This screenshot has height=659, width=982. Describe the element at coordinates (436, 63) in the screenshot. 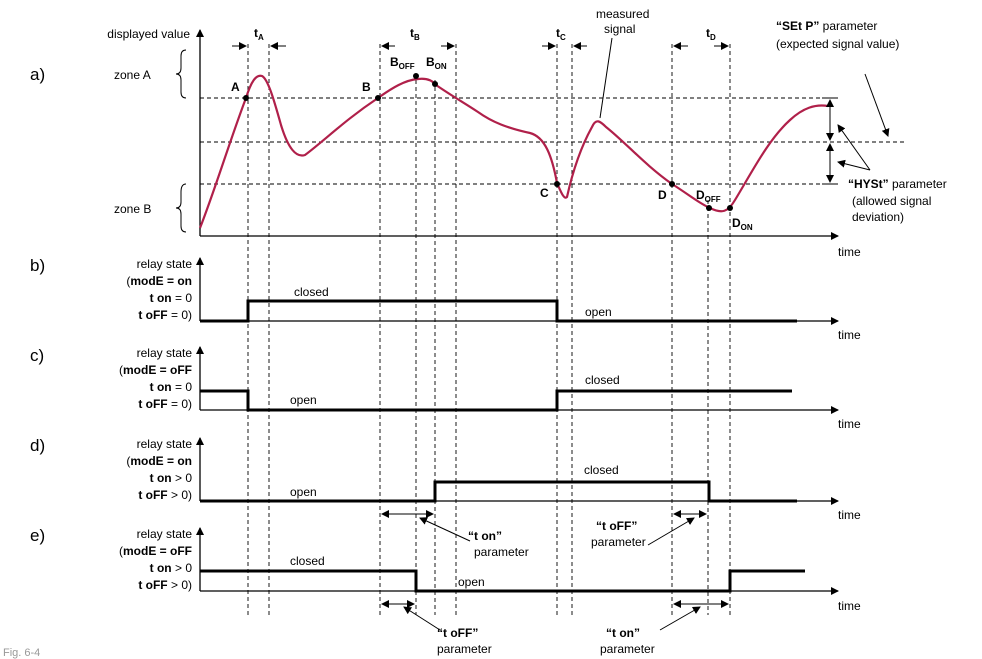

I see `point-label-bon: BON` at that location.